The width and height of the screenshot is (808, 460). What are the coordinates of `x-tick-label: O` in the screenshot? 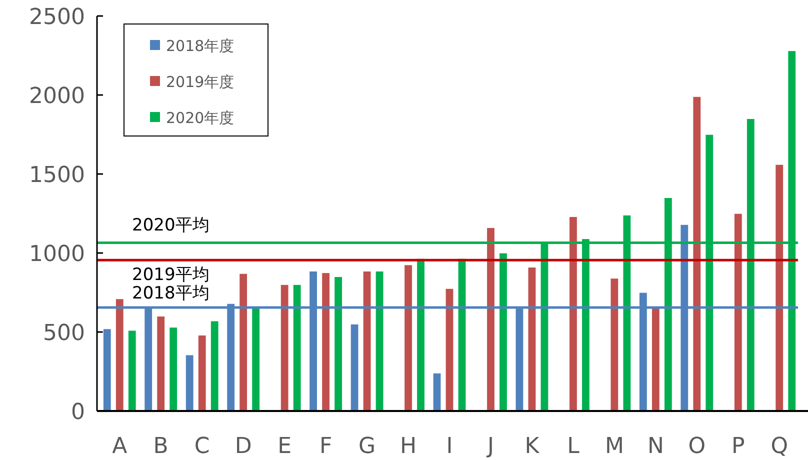 It's located at (697, 446).